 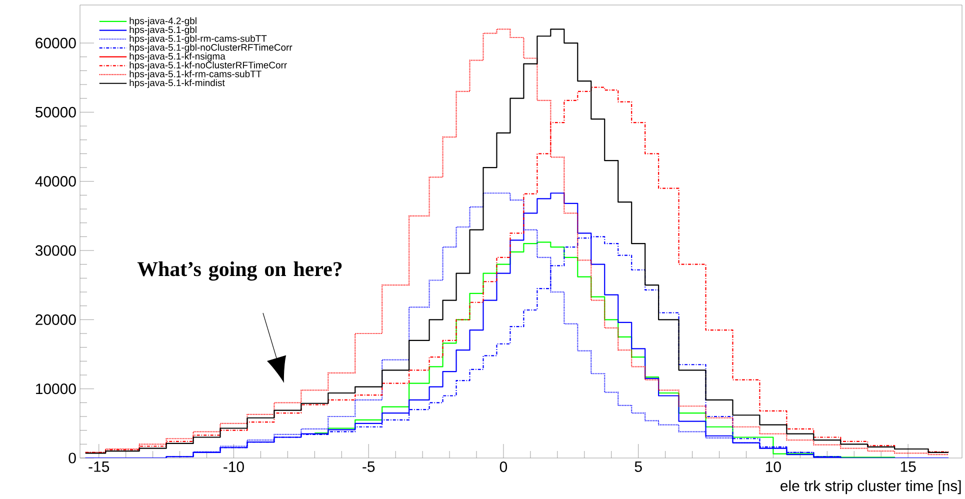 I want to click on x-tick-label: 0, so click(x=504, y=467).